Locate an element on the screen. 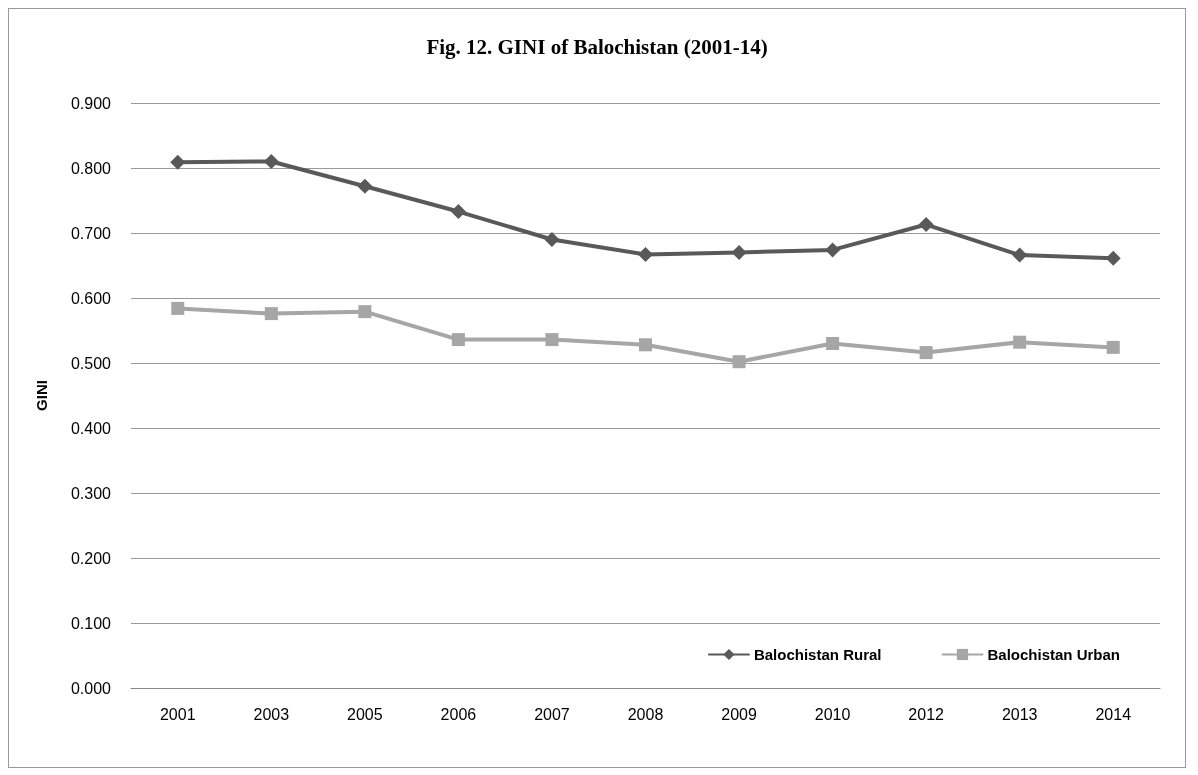 The image size is (1198, 775). y-tick-label: 0.400 is located at coordinates (91, 428).